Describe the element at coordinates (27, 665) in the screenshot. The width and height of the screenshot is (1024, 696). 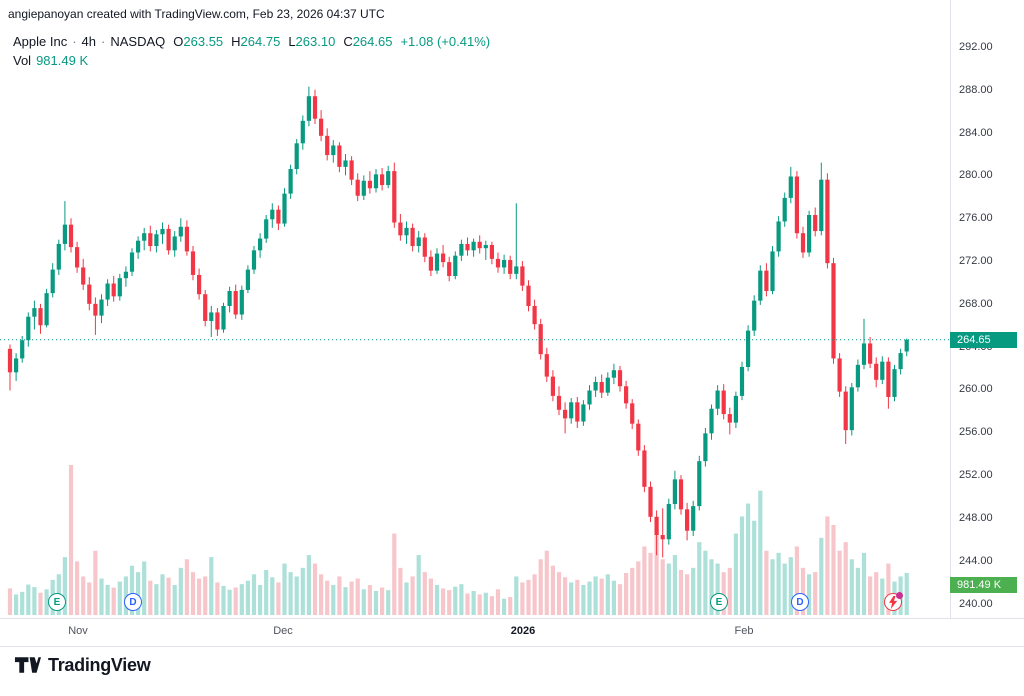
I see `tradingview-logo-icon` at that location.